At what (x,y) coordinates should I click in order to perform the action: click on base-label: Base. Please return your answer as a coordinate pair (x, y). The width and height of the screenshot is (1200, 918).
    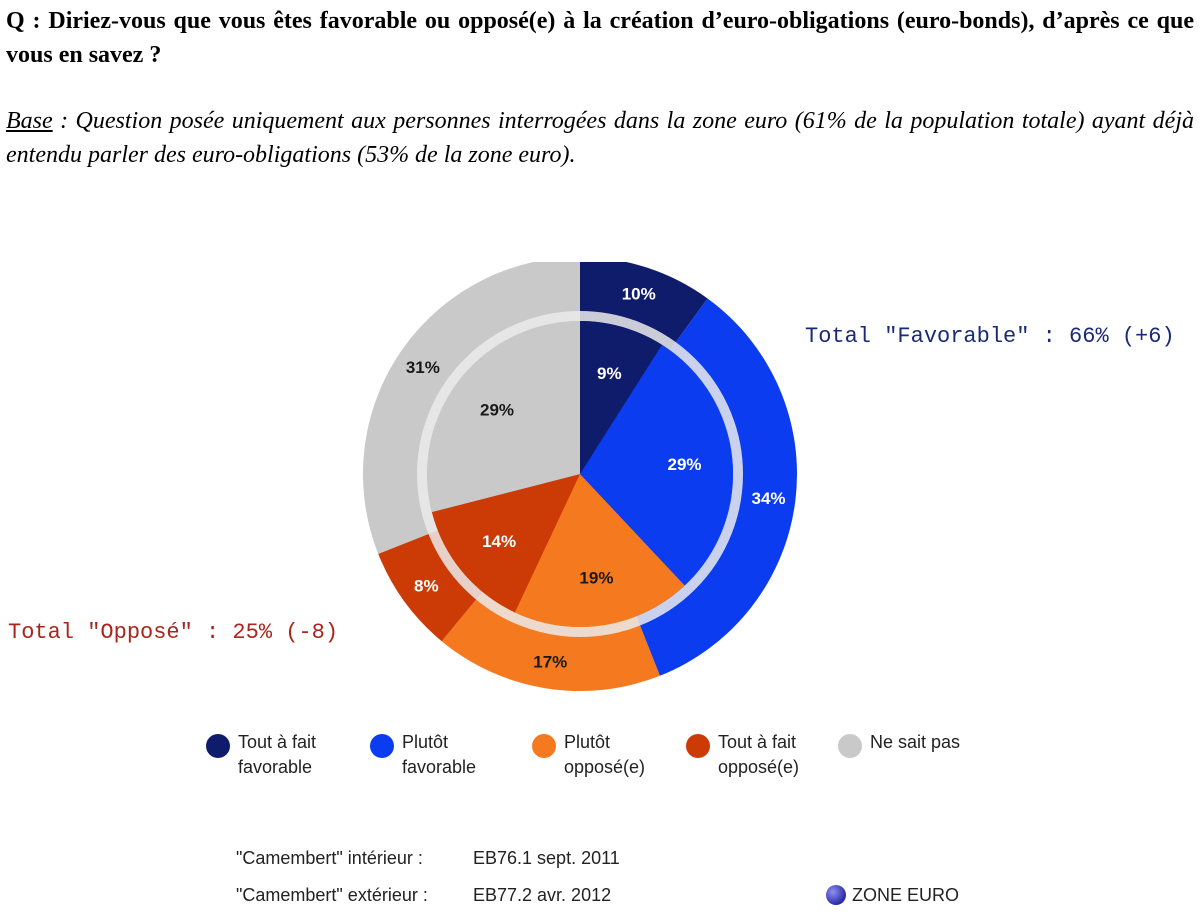
    Looking at the image, I should click on (29, 121).